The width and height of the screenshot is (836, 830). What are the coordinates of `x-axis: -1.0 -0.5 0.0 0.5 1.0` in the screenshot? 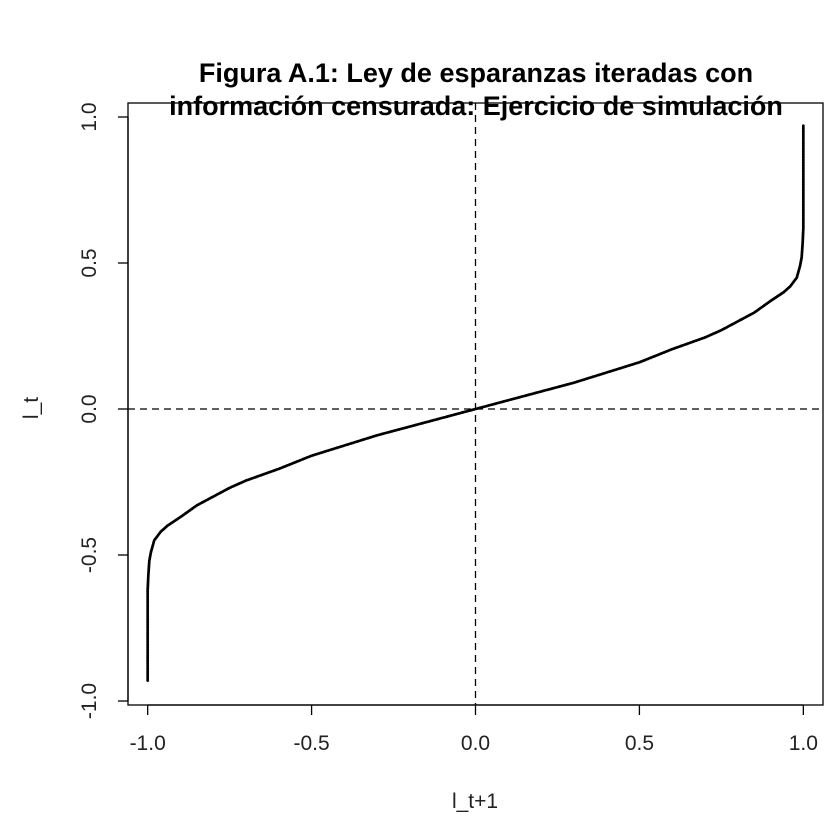 It's located at (474, 729).